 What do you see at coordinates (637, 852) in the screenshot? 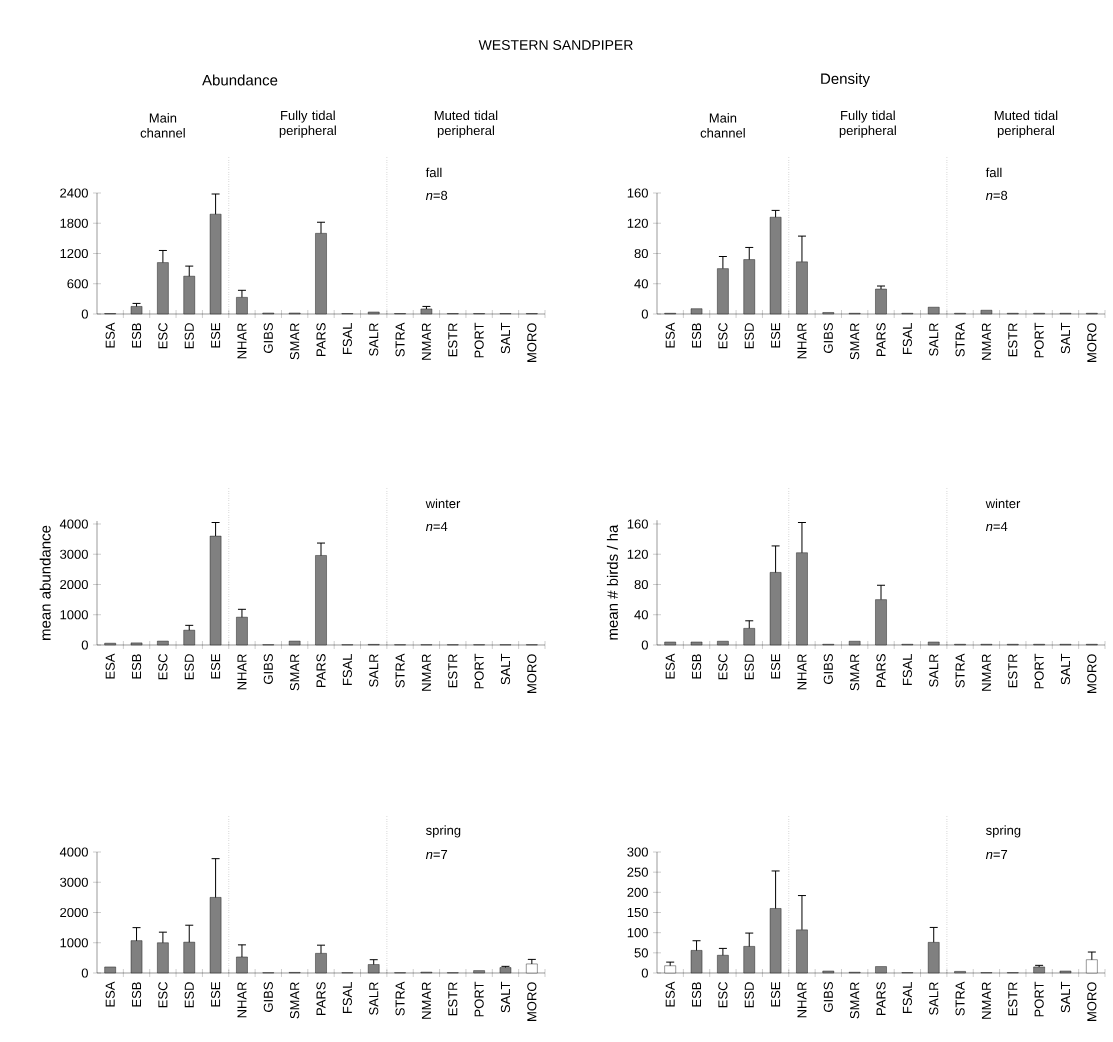
I see `y-tick-label: 300` at bounding box center [637, 852].